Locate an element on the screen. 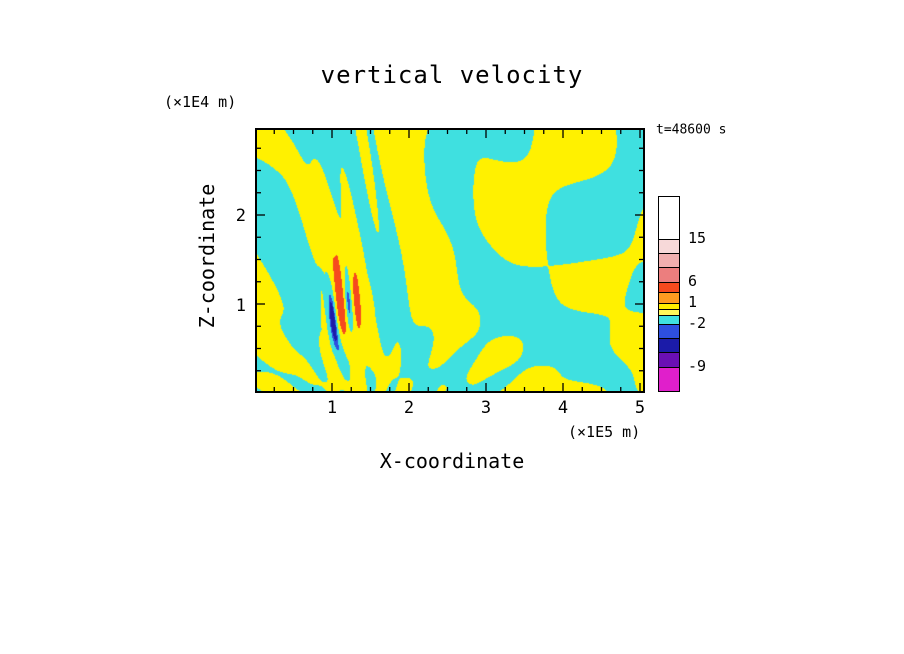 The height and width of the screenshot is (654, 904). x-tick-label-2: 2 is located at coordinates (409, 408).